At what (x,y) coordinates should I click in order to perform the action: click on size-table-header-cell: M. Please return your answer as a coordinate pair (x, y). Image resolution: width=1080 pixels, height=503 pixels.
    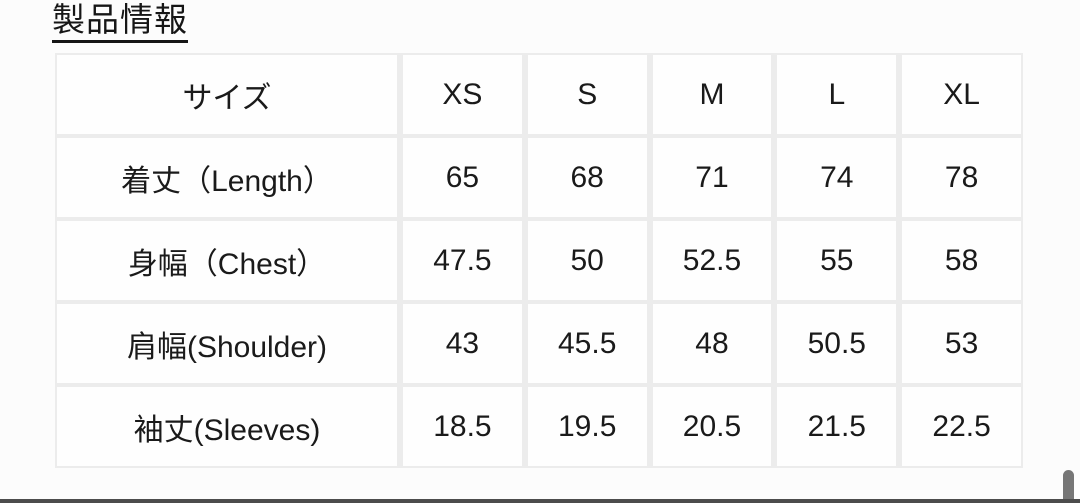
    Looking at the image, I should click on (712, 94).